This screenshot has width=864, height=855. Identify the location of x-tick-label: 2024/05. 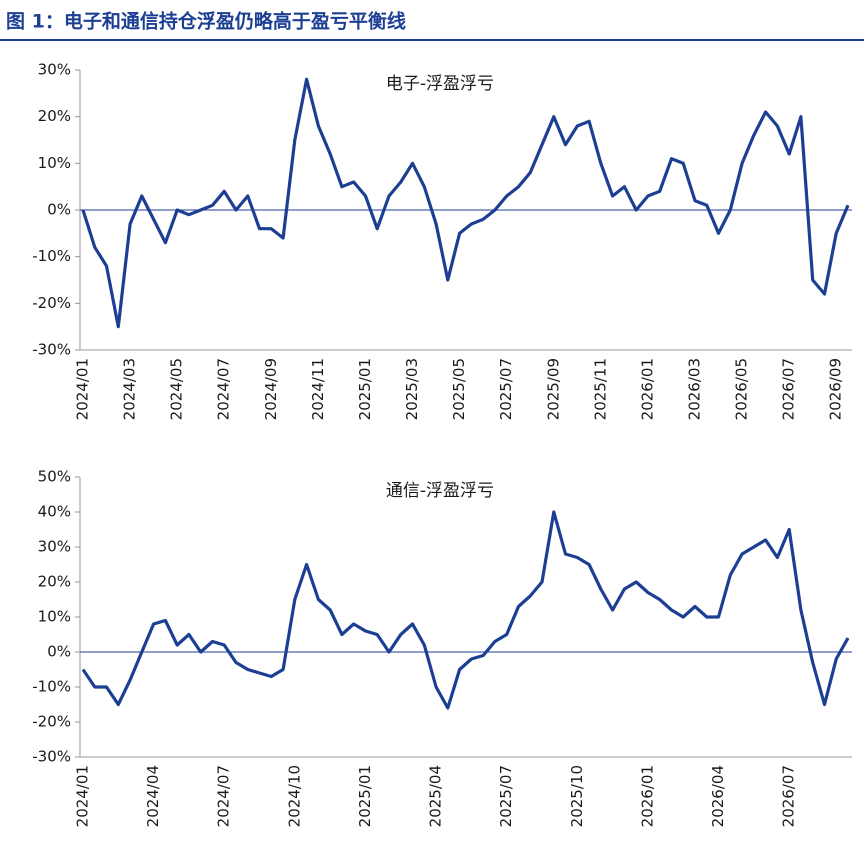
(177, 389).